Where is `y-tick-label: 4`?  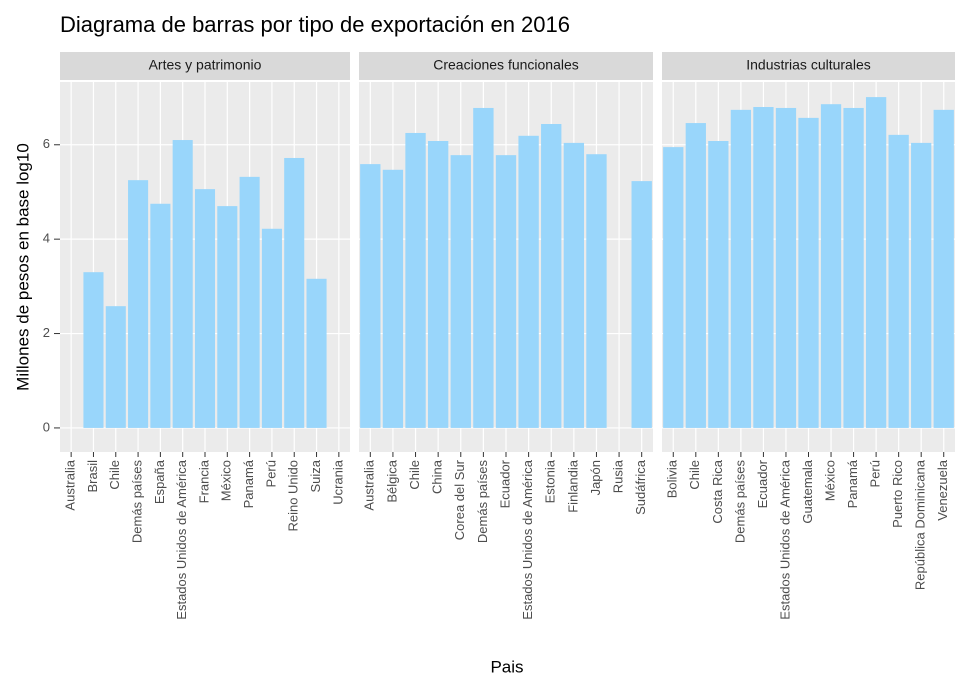 y-tick-label: 4 is located at coordinates (46, 238).